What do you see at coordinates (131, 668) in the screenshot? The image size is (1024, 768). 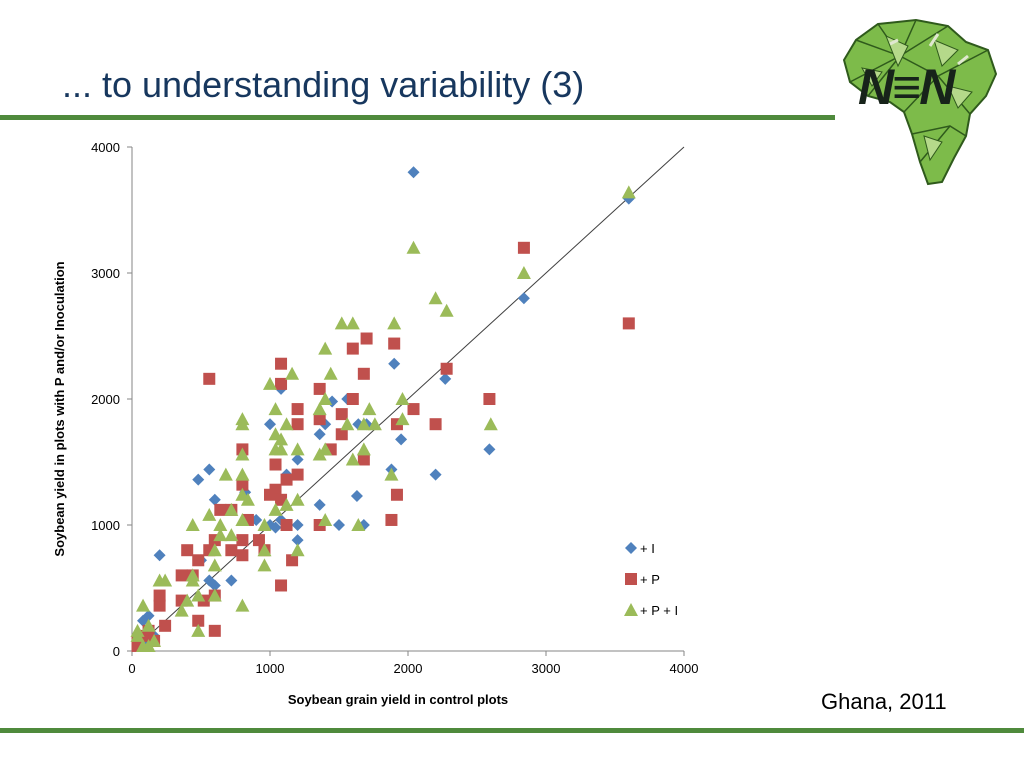 I see `x-tick-label: 0` at bounding box center [131, 668].